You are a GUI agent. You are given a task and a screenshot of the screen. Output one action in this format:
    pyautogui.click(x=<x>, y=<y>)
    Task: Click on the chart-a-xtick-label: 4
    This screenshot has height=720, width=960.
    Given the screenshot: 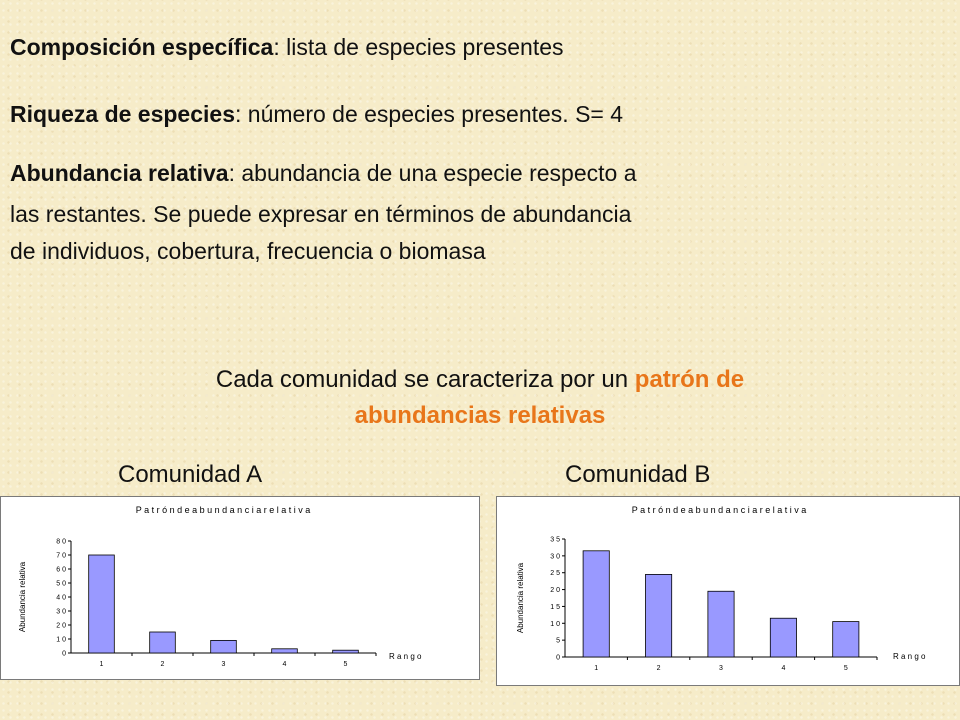 What is the action you would take?
    pyautogui.click(x=285, y=664)
    